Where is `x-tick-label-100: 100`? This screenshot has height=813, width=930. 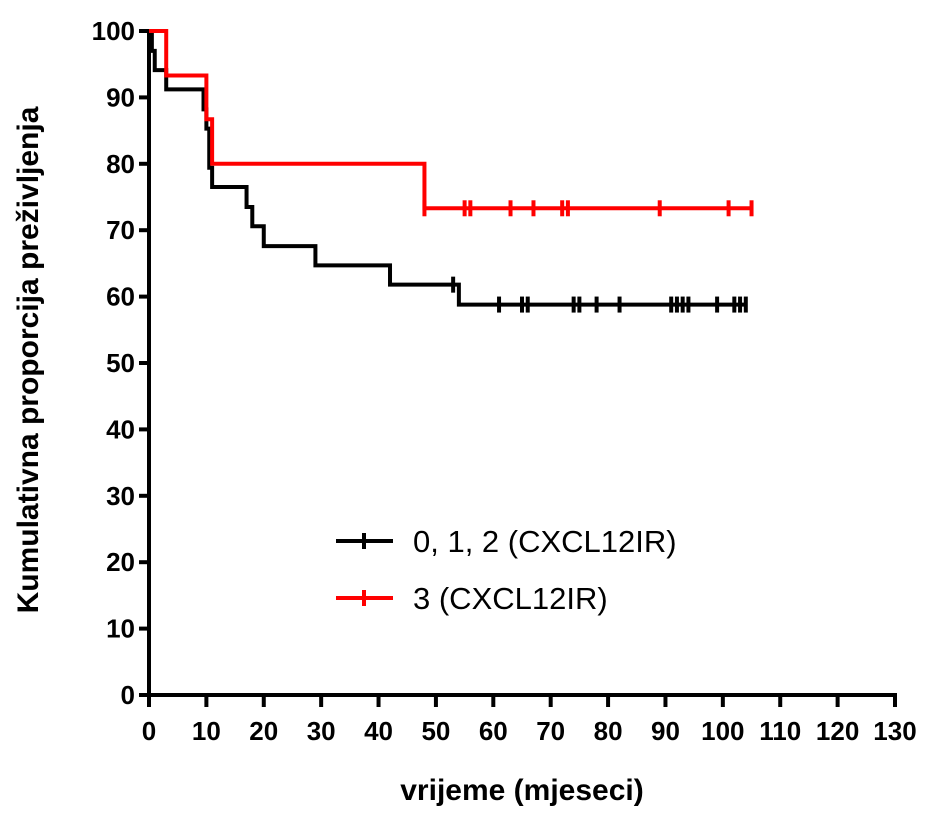 x-tick-label-100: 100 is located at coordinates (722, 731).